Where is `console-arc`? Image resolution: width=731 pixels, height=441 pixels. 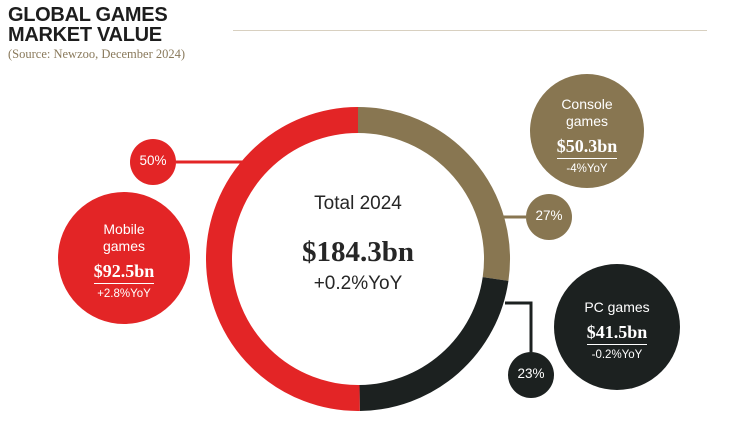
console-arc is located at coordinates (433, 194).